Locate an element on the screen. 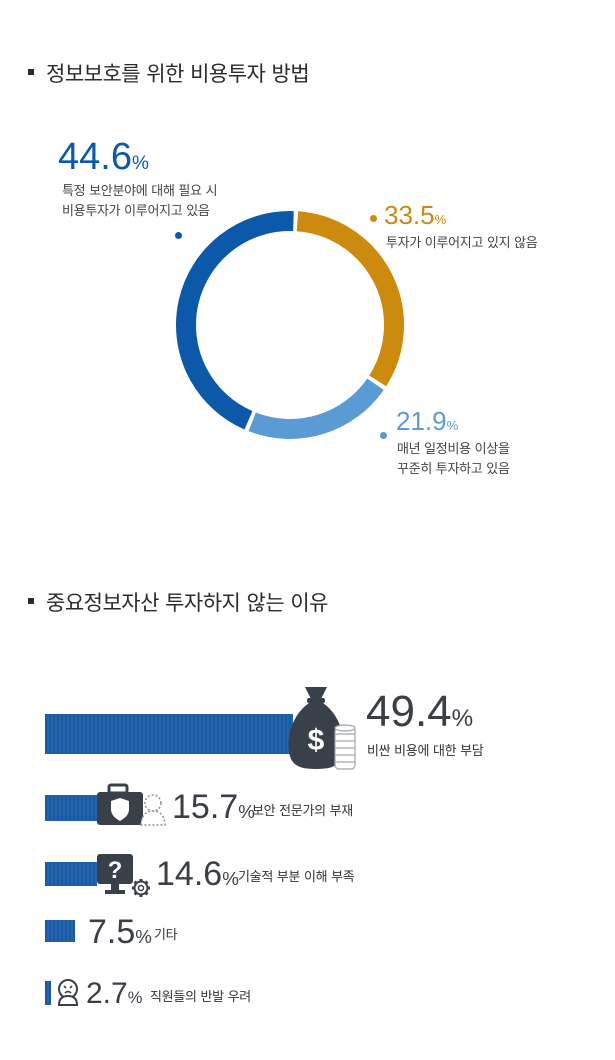 This screenshot has height=1060, width=615. bar-3-label: 기술적 부분 이해 부족 is located at coordinates (296, 877).